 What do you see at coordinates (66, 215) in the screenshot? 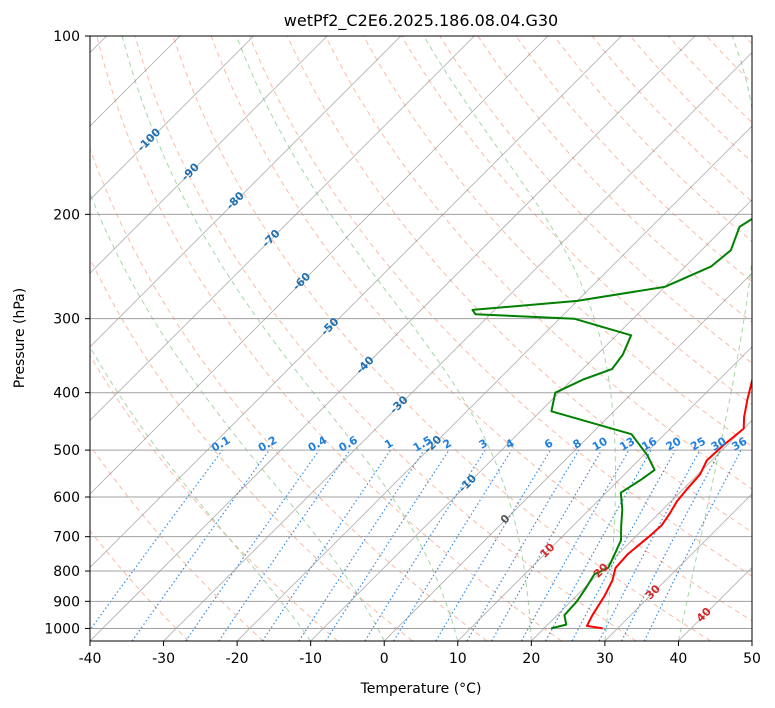
I see `y-tick-label: 200` at bounding box center [66, 215].